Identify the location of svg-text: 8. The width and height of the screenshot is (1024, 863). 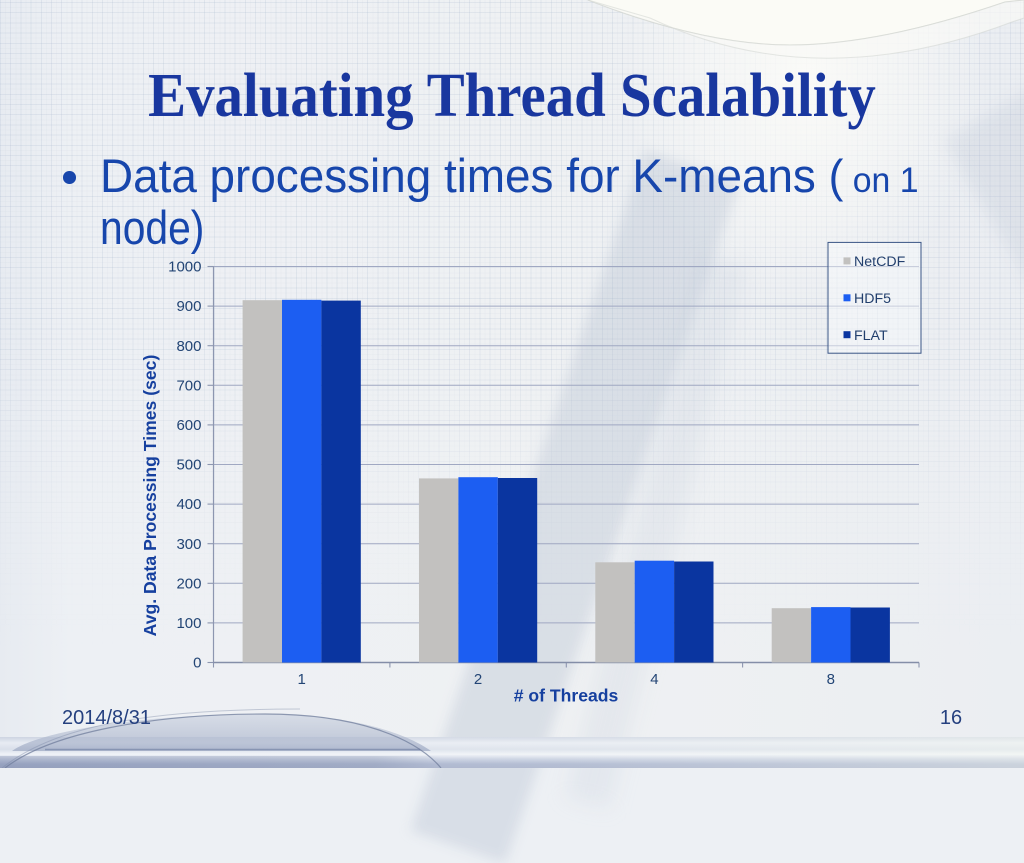
(831, 679).